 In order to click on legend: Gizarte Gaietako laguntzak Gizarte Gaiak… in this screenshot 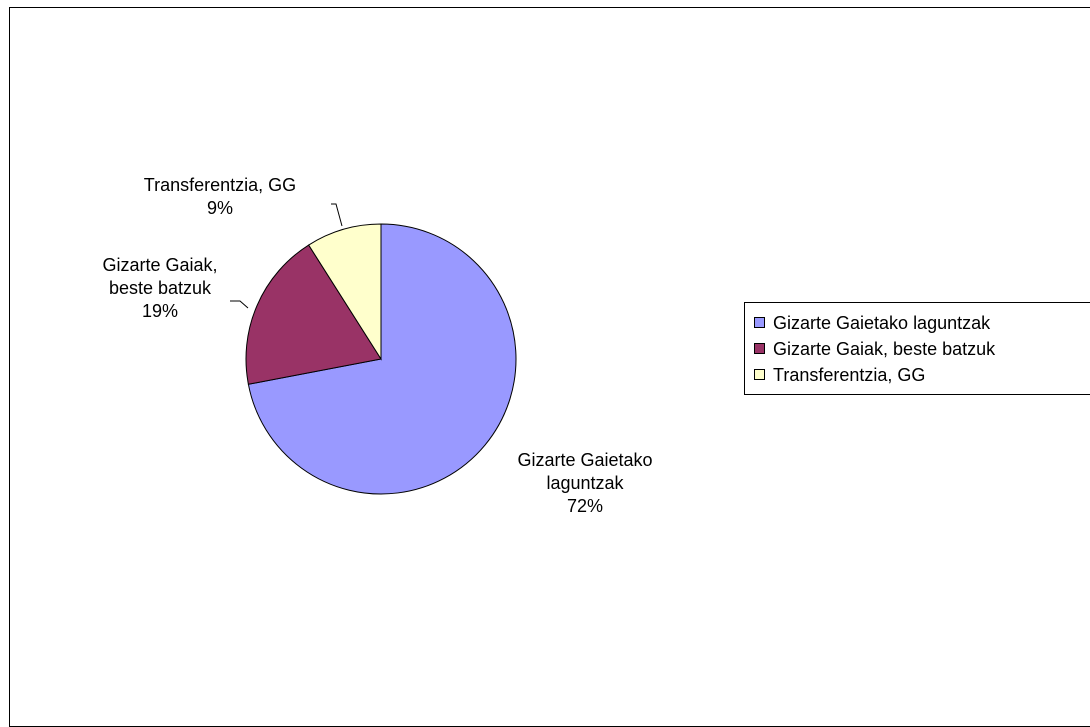, I will do `click(917, 348)`.